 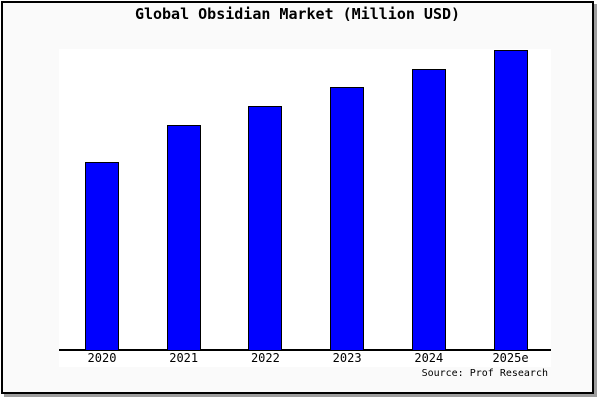 I want to click on x-tick-label-2024: 2024, so click(x=429, y=358).